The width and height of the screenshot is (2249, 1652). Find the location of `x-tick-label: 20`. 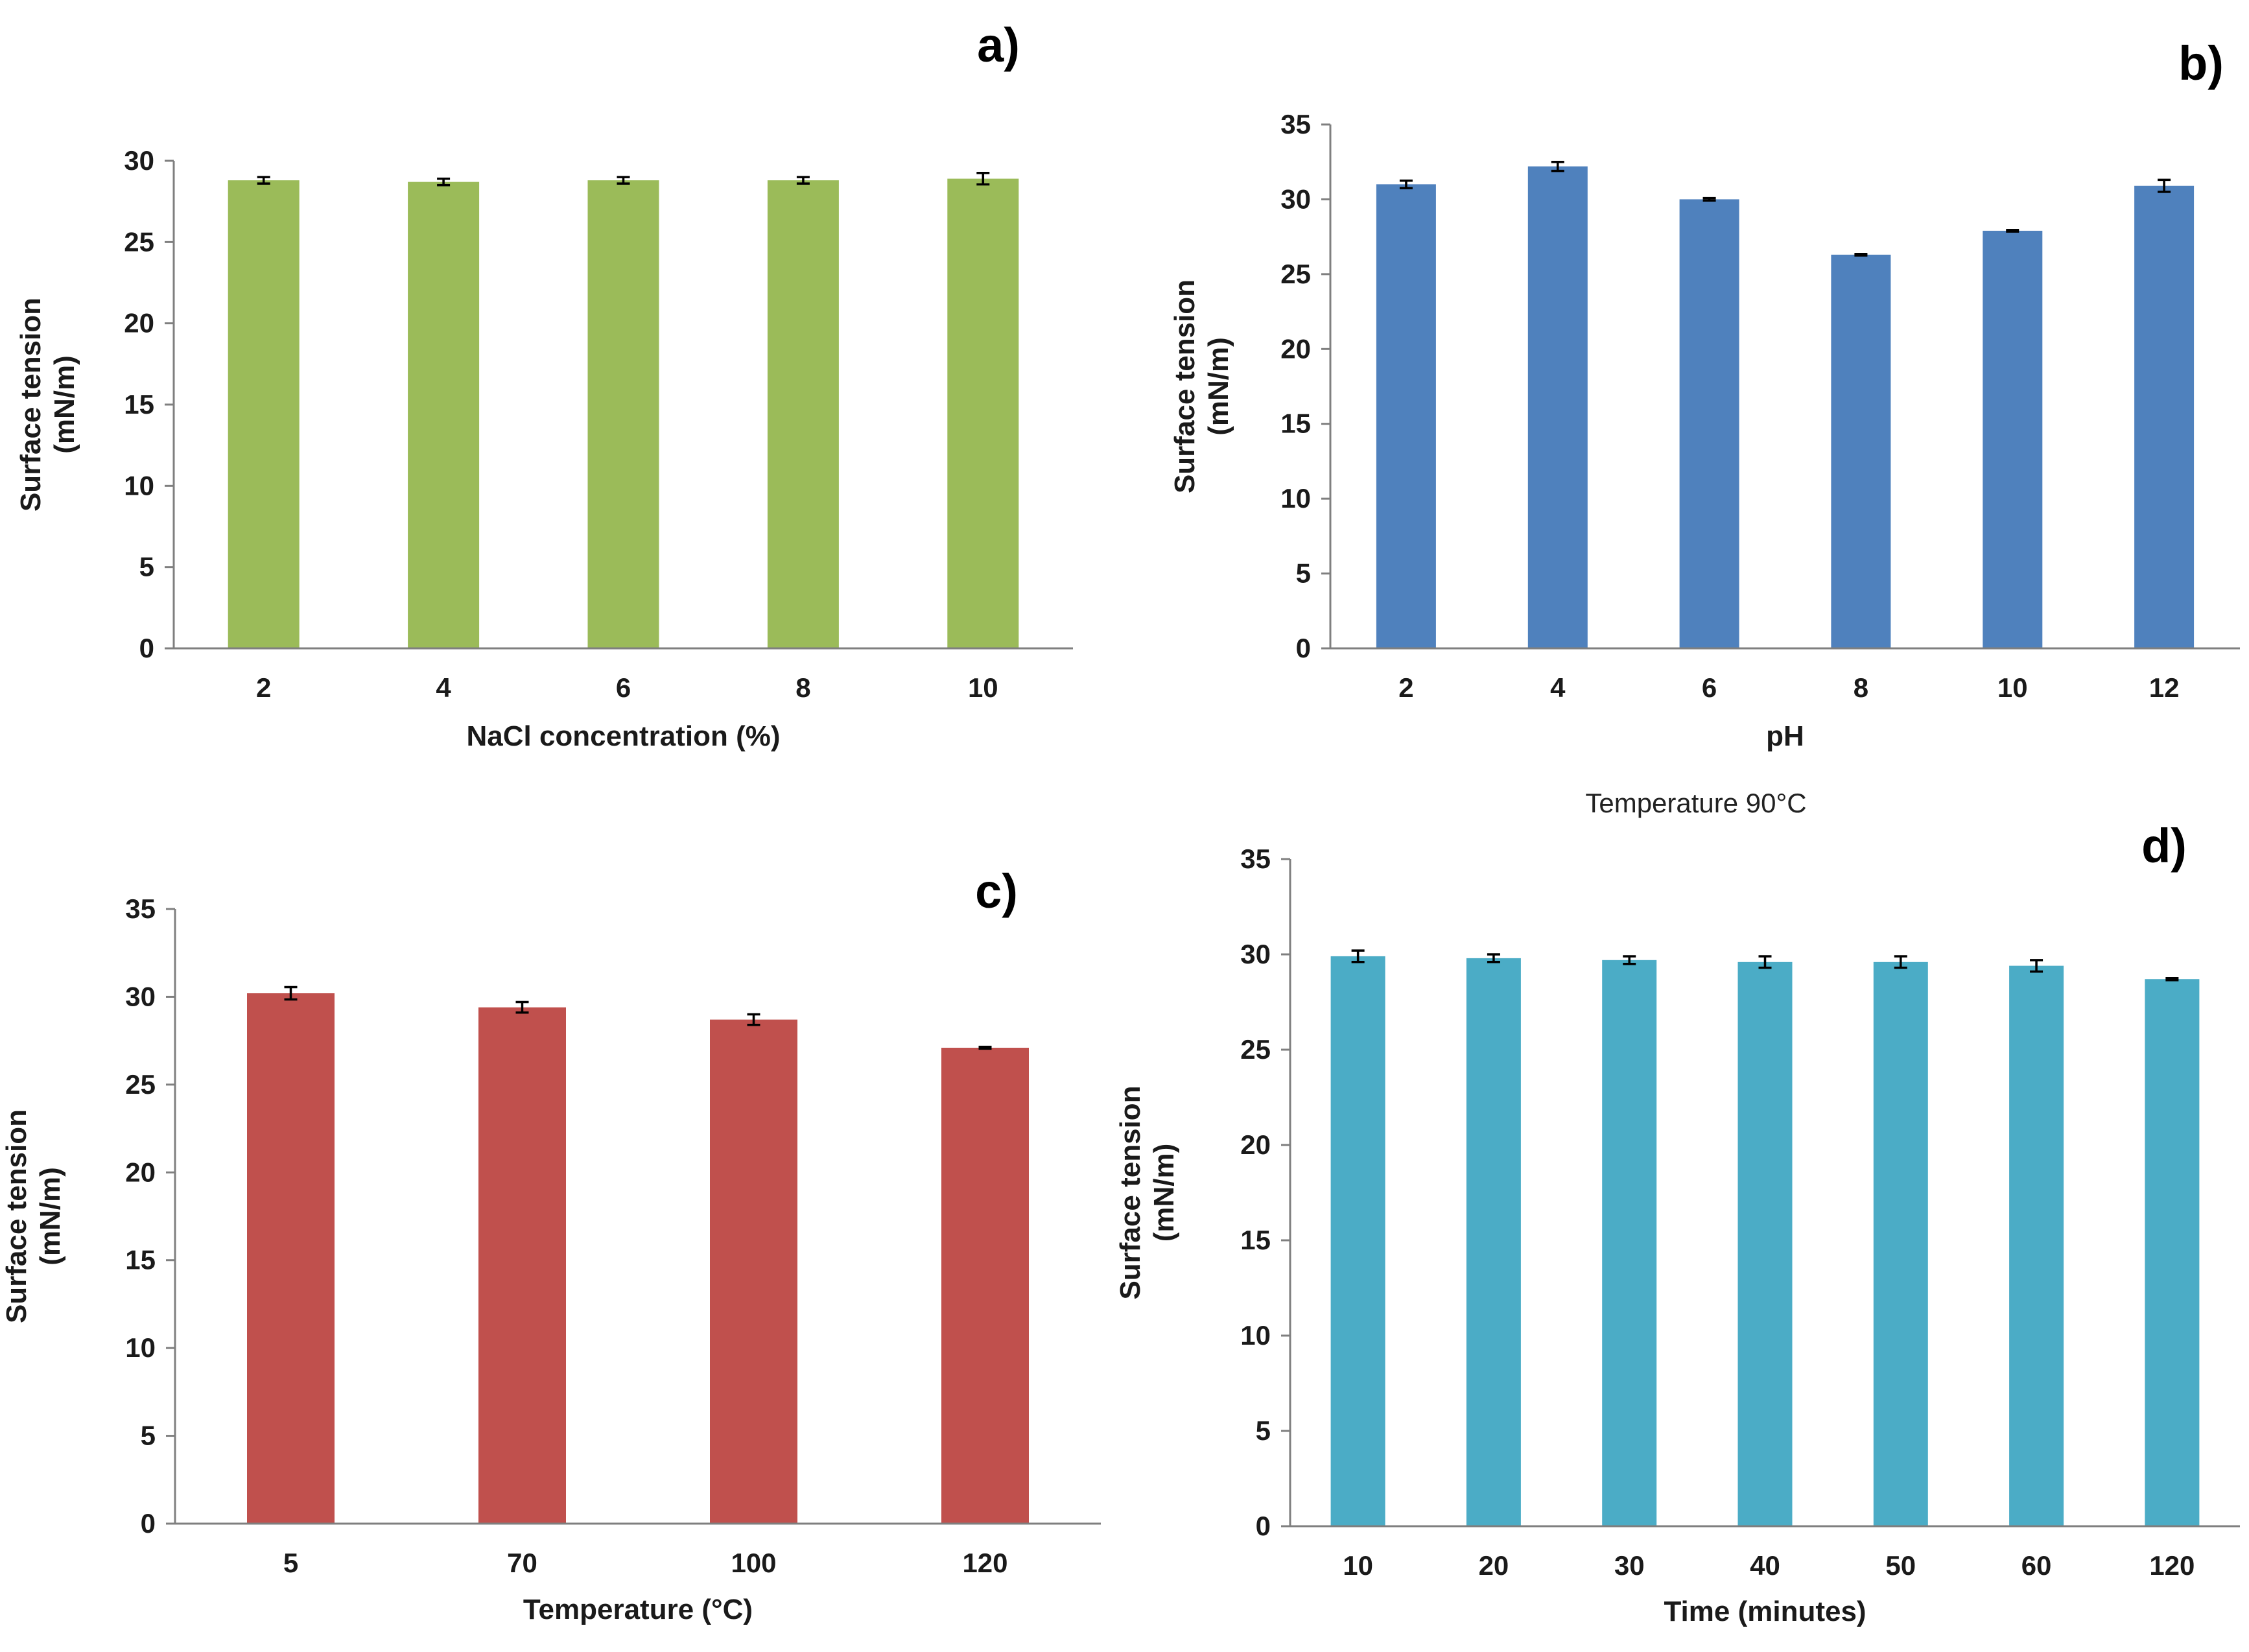

x-tick-label: 20 is located at coordinates (1494, 1565).